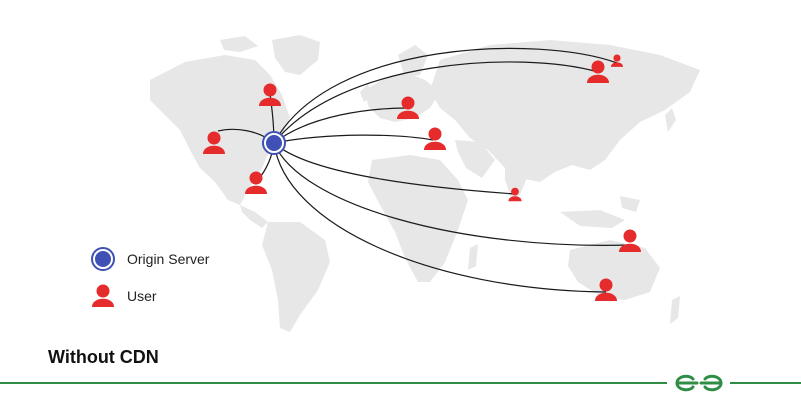  What do you see at coordinates (103, 357) in the screenshot?
I see `diagram-caption: Without CDN` at bounding box center [103, 357].